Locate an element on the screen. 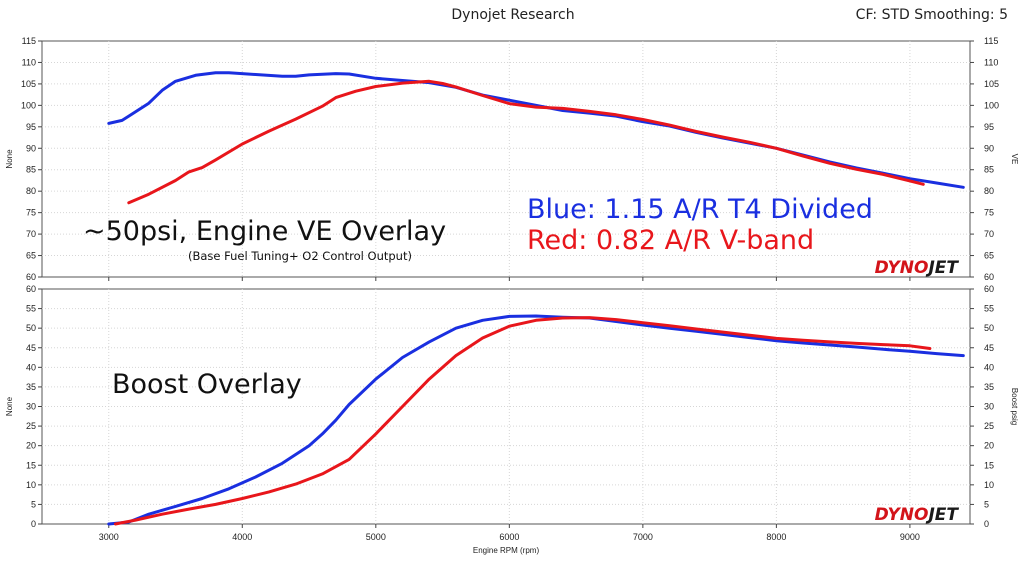  header-cf-smoothing: CF: STD Smoothing: 5 is located at coordinates (932, 15).